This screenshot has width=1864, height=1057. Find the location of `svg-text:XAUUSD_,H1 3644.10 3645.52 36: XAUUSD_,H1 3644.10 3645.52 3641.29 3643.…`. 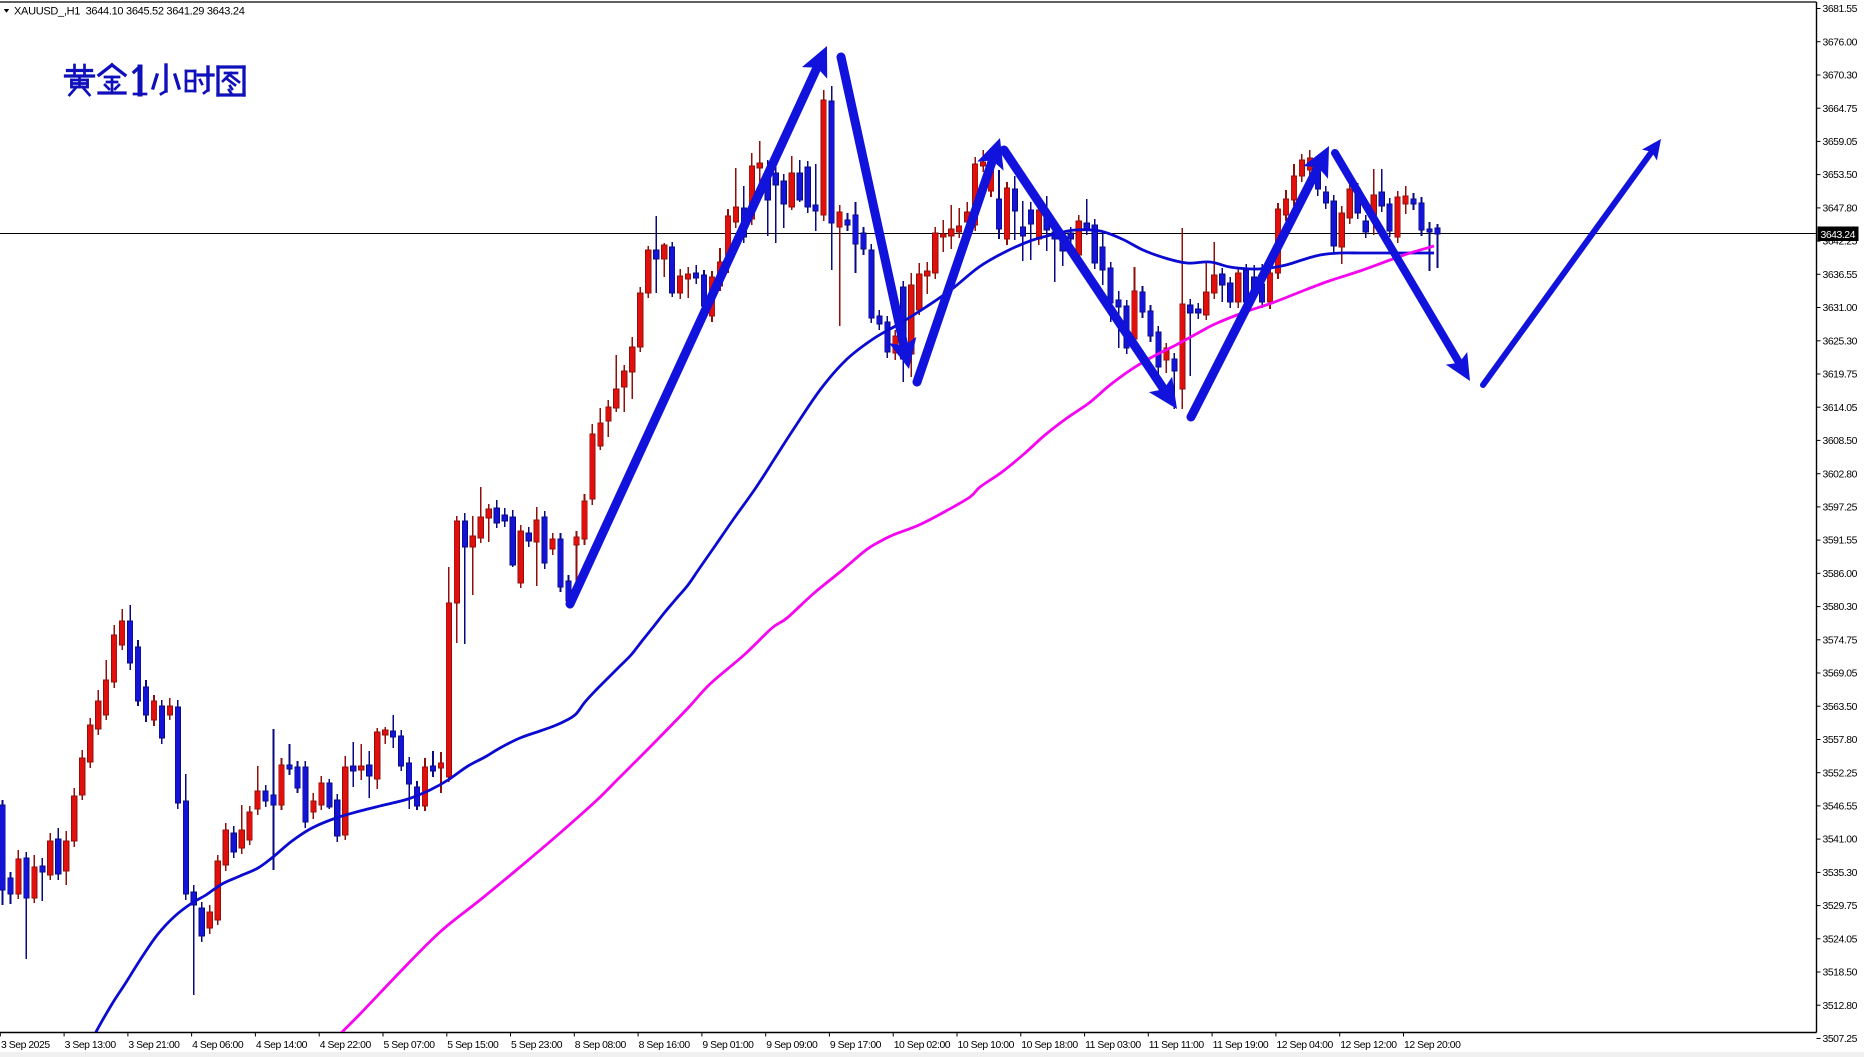

svg-text:XAUUSD_,H1 3644.10 3645.52 36: XAUUSD_,H1 3644.10 3645.52 3641.29 3643.… is located at coordinates (129, 12).